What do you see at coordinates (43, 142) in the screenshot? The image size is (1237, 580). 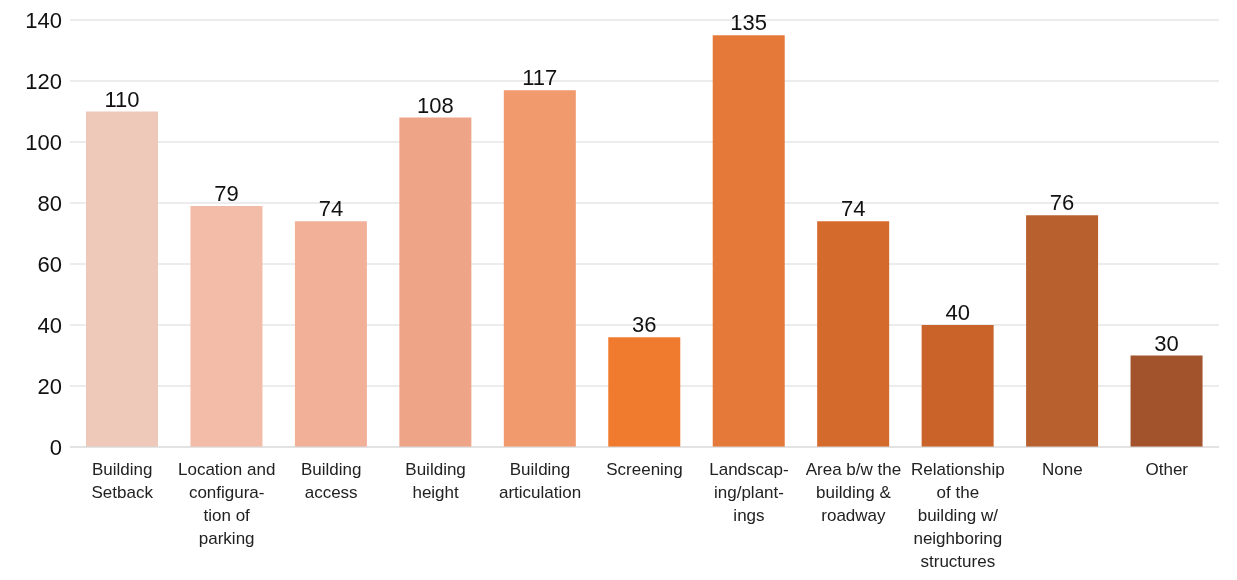 I see `y-tick-label: 100` at bounding box center [43, 142].